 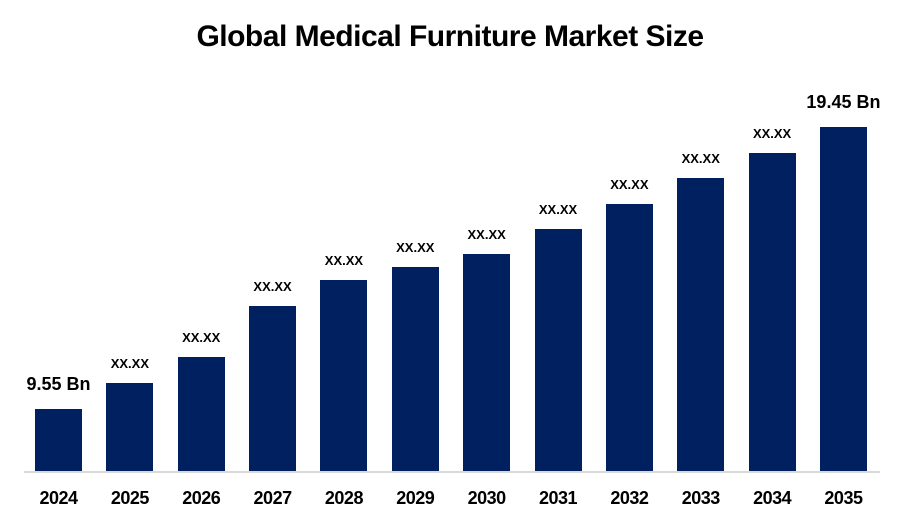 I want to click on value-label-2030: XX.XX, so click(x=486, y=234).